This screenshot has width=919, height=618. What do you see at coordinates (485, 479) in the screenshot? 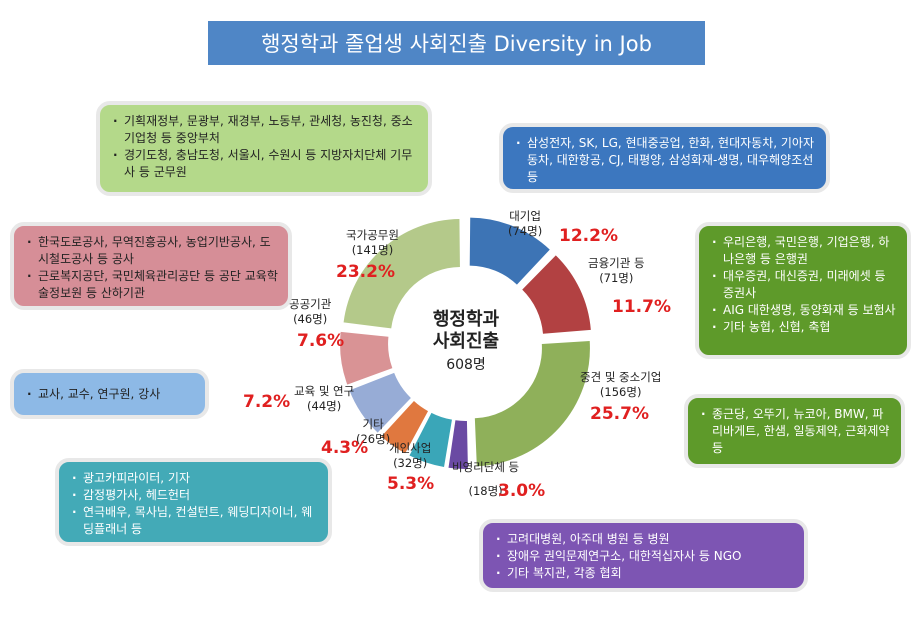
I see `label-nonprofit: 비영리단체 등 (18명)` at bounding box center [485, 479].